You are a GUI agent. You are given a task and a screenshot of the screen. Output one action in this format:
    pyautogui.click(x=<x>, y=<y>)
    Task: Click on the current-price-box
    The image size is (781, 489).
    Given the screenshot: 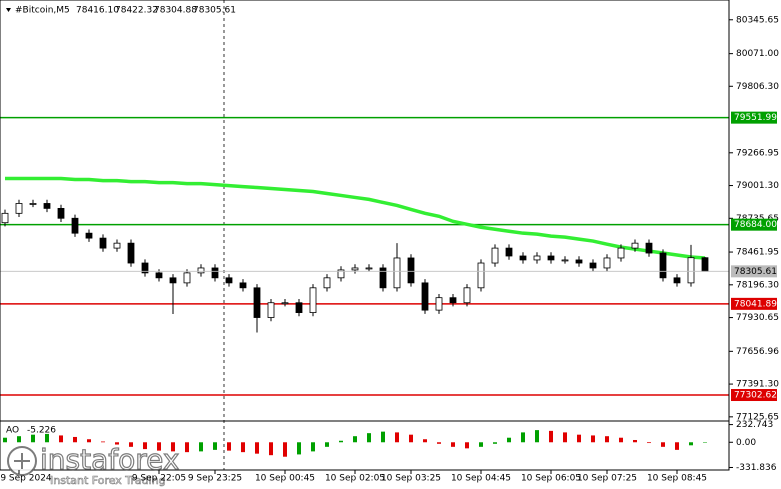 What is the action you would take?
    pyautogui.click(x=754, y=271)
    